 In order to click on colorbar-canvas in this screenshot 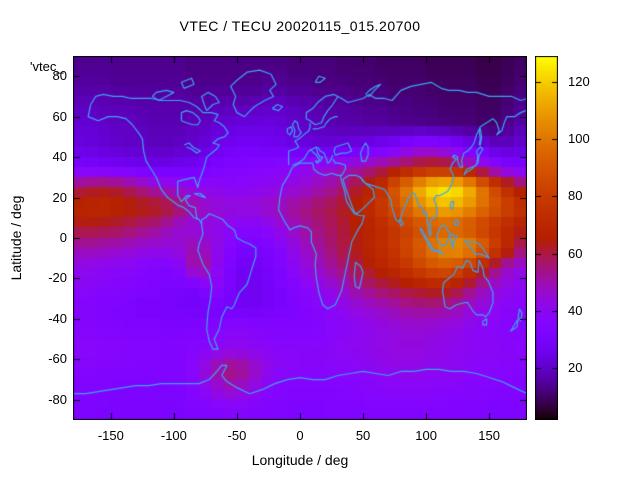, I will do `click(546, 238)`.